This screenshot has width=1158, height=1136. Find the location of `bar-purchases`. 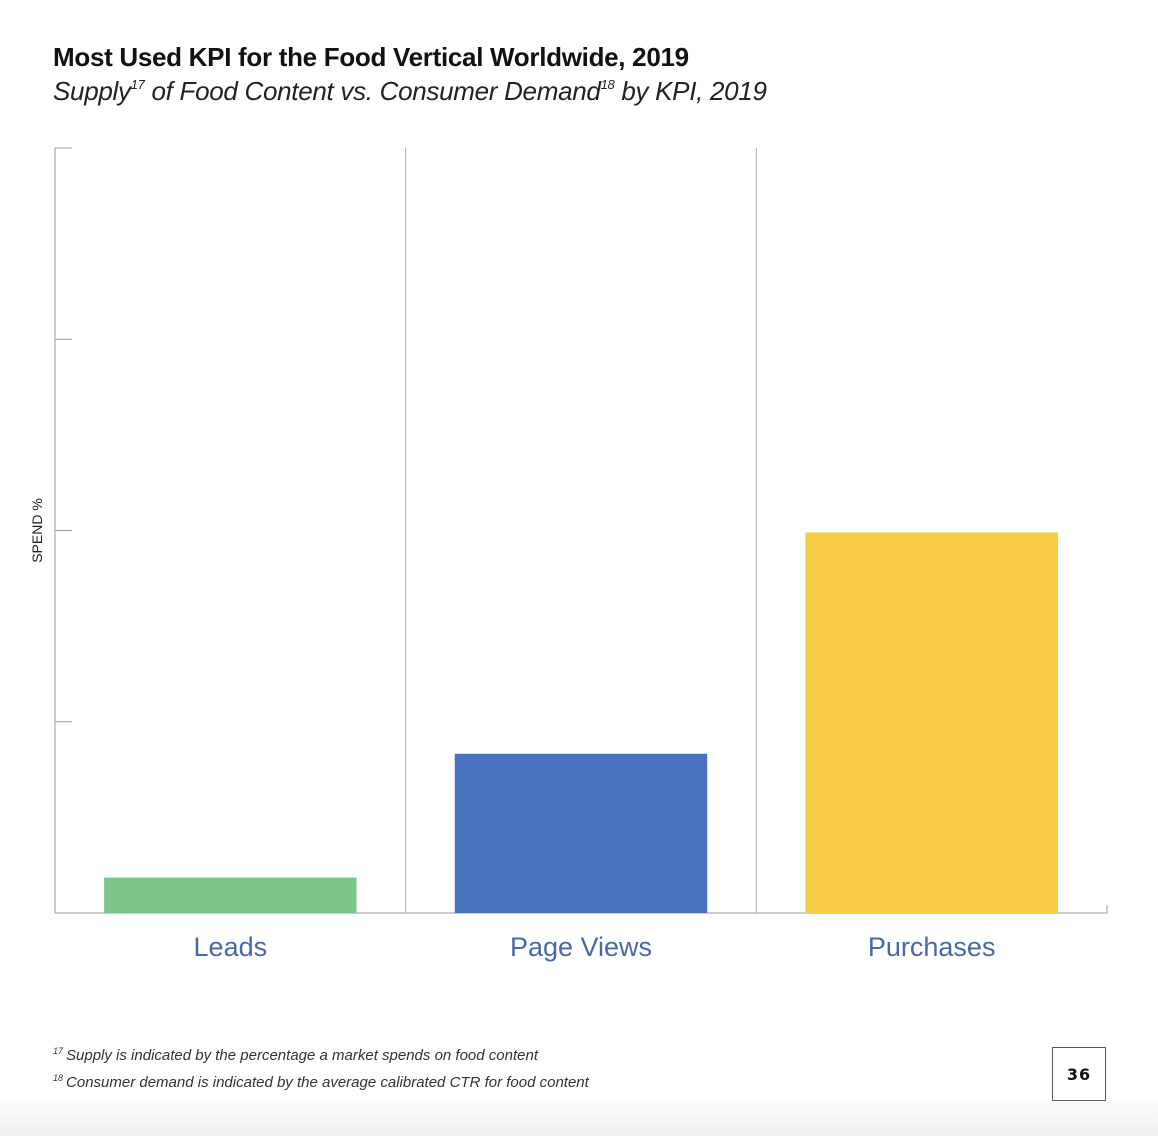

bar-purchases is located at coordinates (931, 722).